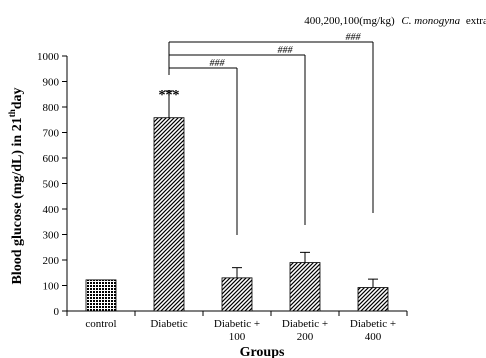 Image resolution: width=486 pixels, height=358 pixels. What do you see at coordinates (48, 57) in the screenshot?
I see `y-tick-label: 1000` at bounding box center [48, 57].